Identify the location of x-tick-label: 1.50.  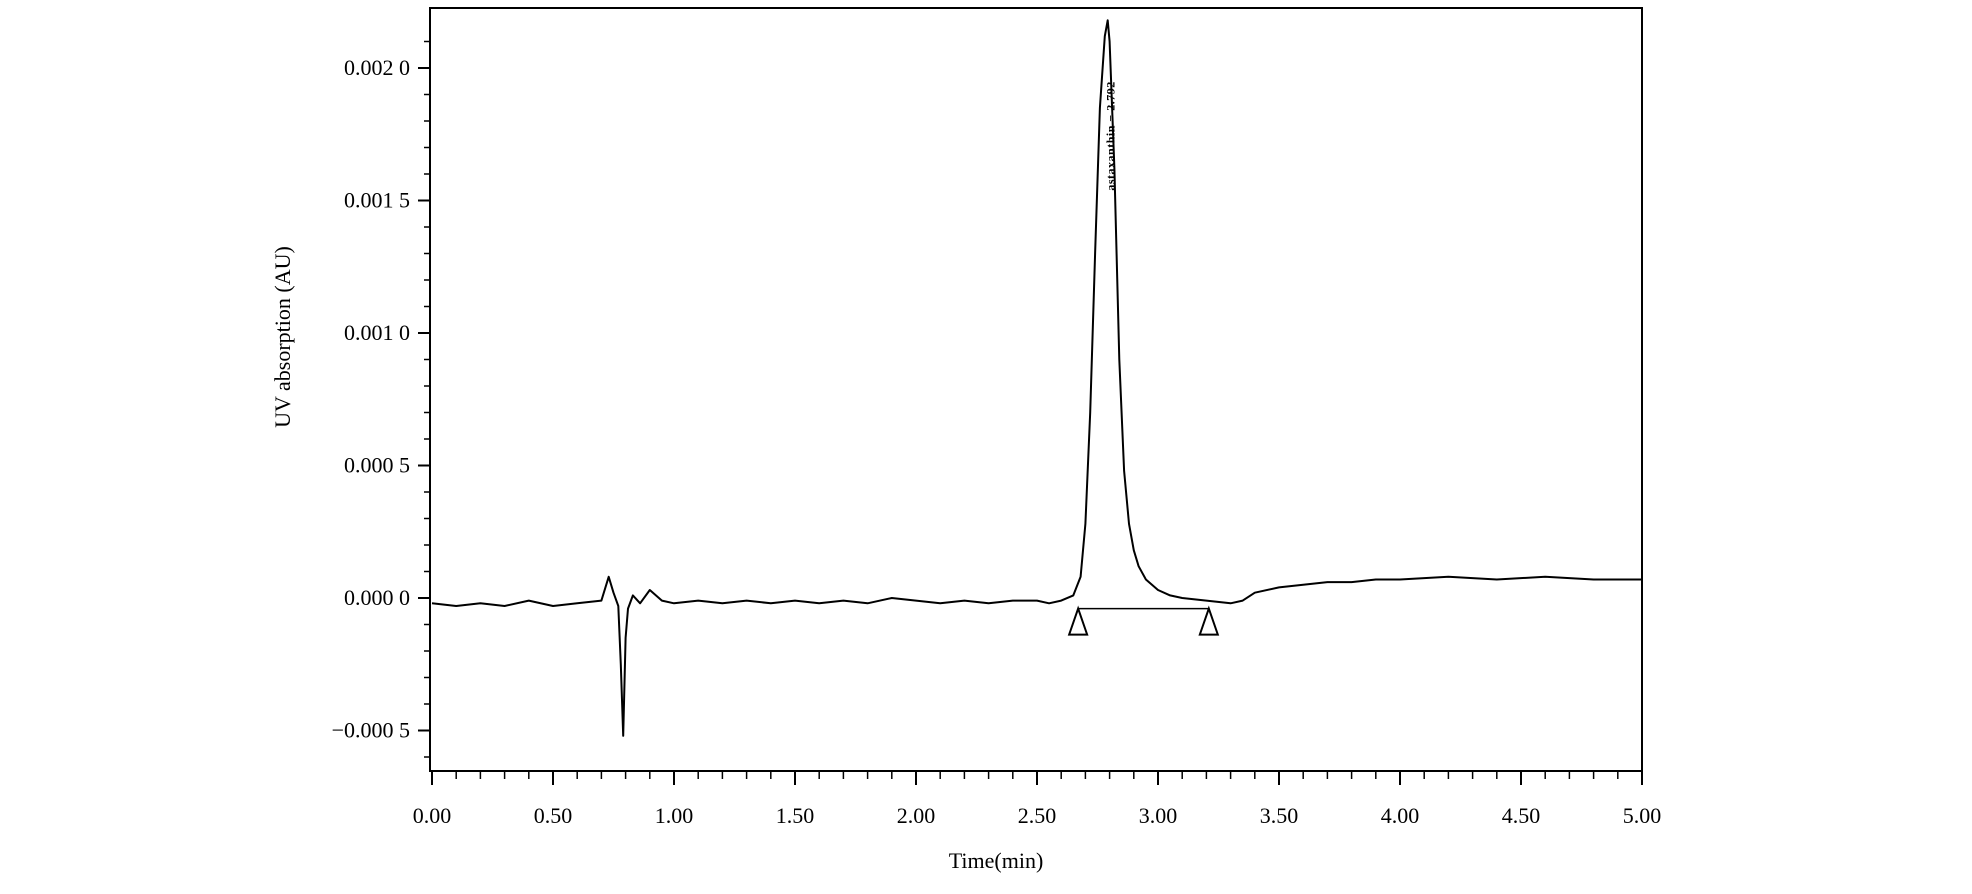
(795, 815).